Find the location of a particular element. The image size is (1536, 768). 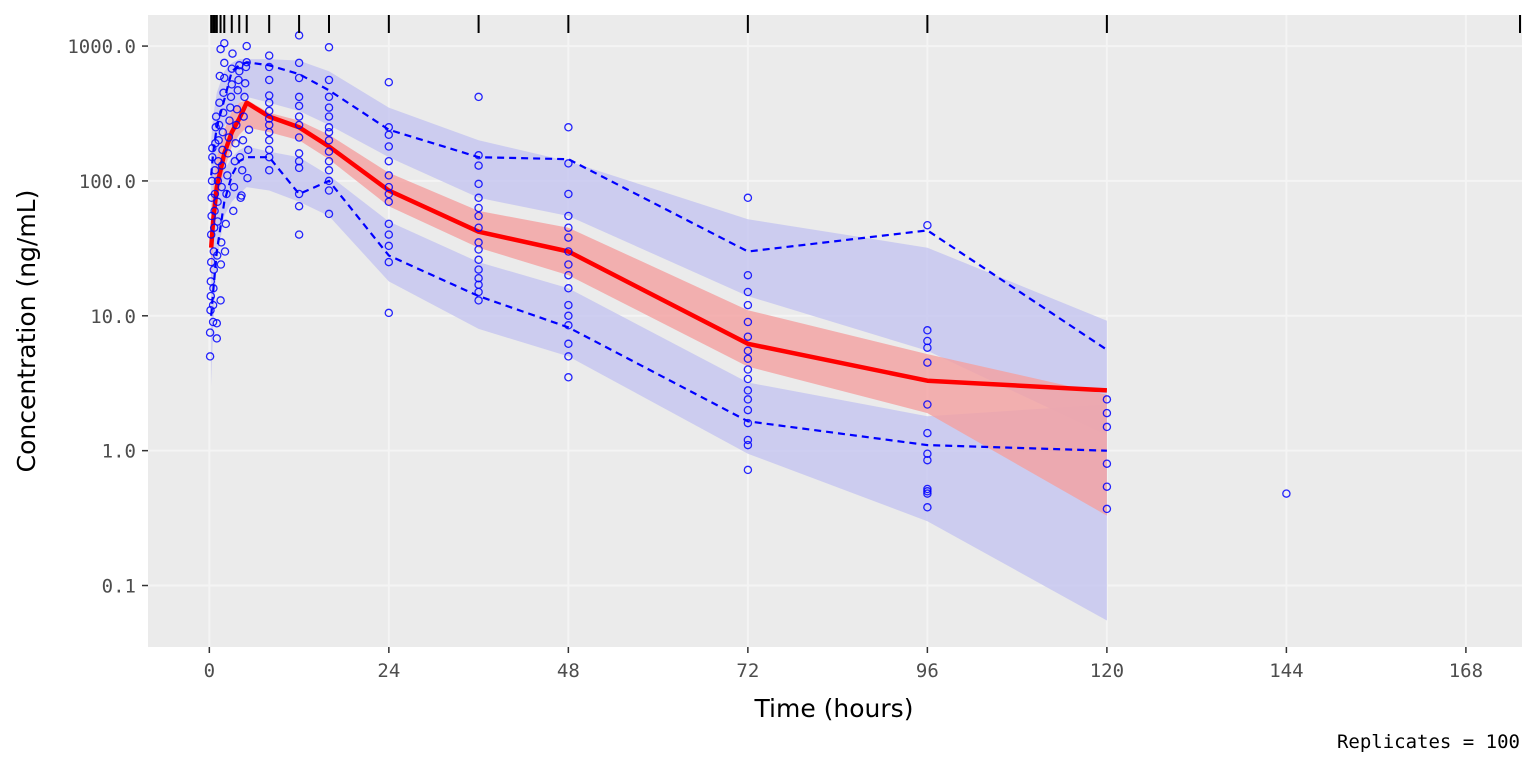

x-tick-label: 24 is located at coordinates (388, 671).